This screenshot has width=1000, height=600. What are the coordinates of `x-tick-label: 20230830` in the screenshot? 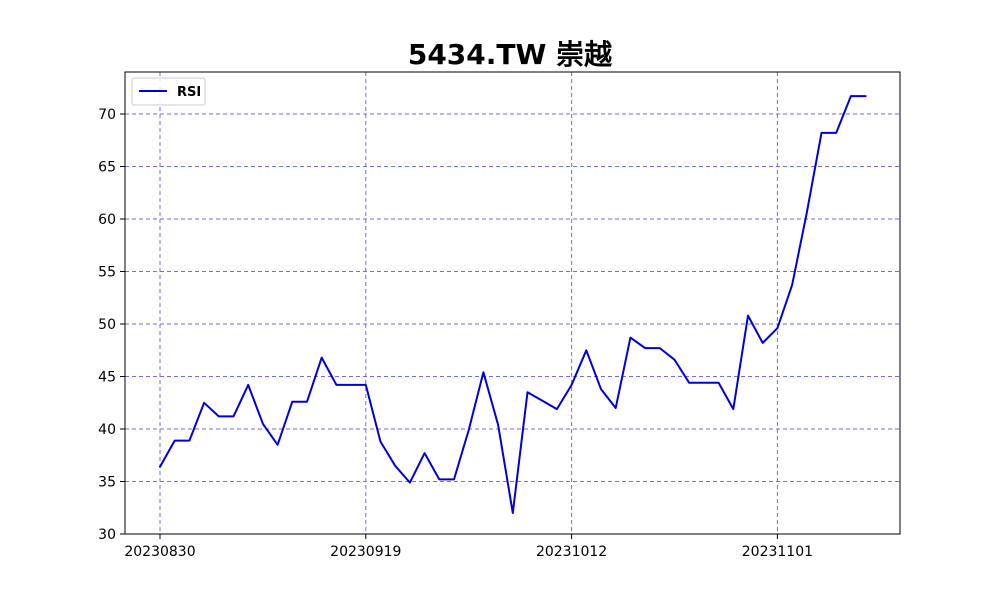 It's located at (159, 552).